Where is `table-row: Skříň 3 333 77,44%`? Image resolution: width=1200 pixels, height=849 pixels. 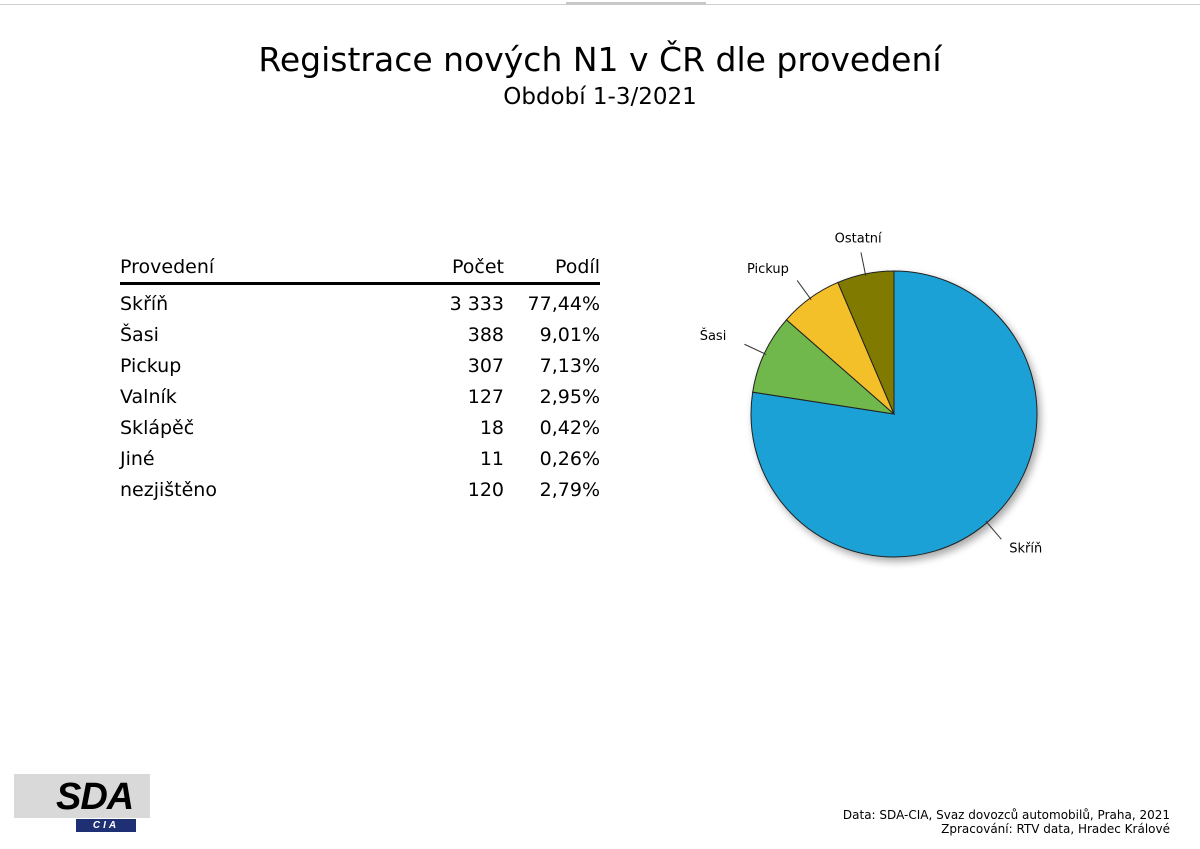 table-row: Skříň 3 333 77,44% is located at coordinates (360, 304).